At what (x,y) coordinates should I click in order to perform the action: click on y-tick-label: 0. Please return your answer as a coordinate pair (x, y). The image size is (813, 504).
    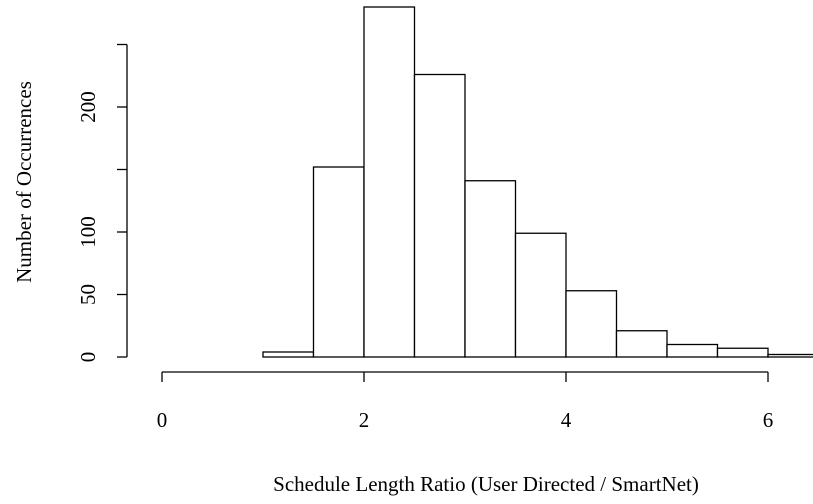
    Looking at the image, I should click on (88, 357).